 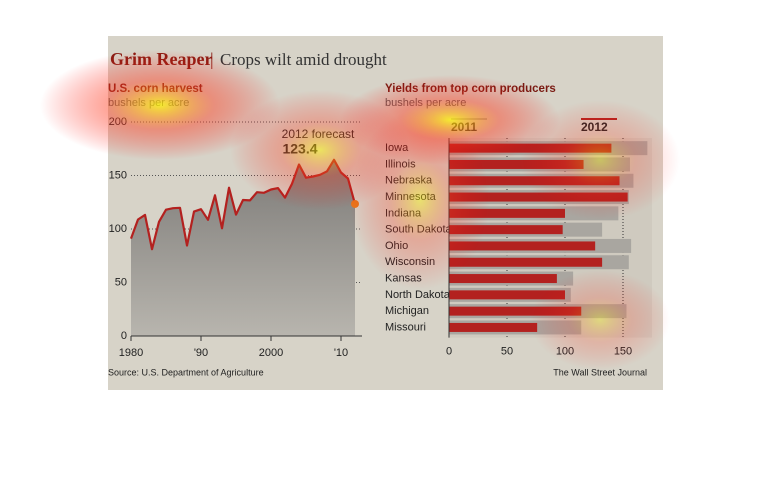 What do you see at coordinates (400, 164) in the screenshot?
I see `category-label: Illinois` at bounding box center [400, 164].